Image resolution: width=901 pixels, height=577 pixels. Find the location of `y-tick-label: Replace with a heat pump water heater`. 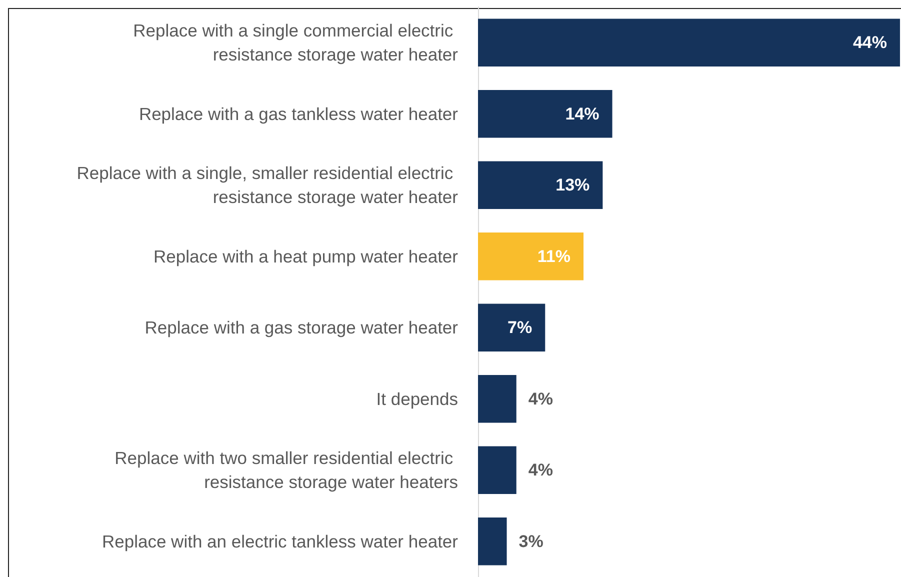

y-tick-label: Replace with a heat pump water heater is located at coordinates (306, 256).